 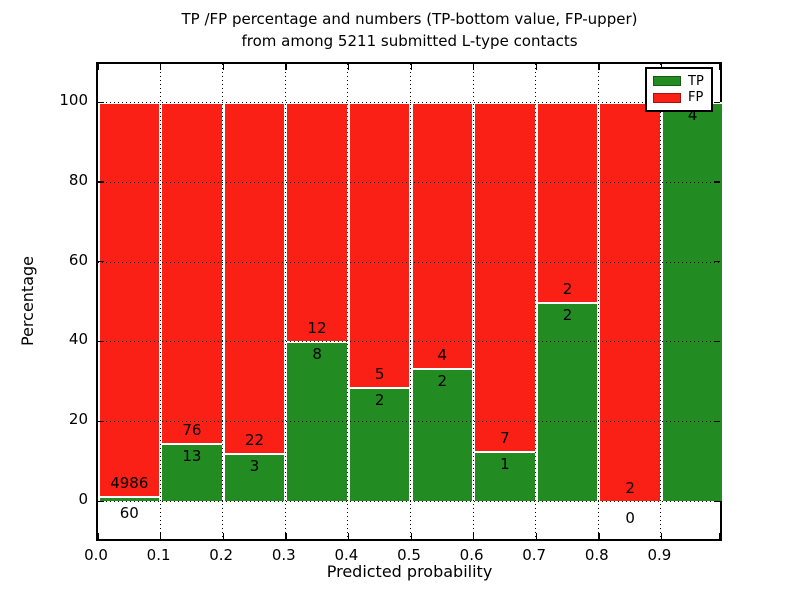 I want to click on tp-legend-swatch, so click(x=667, y=81).